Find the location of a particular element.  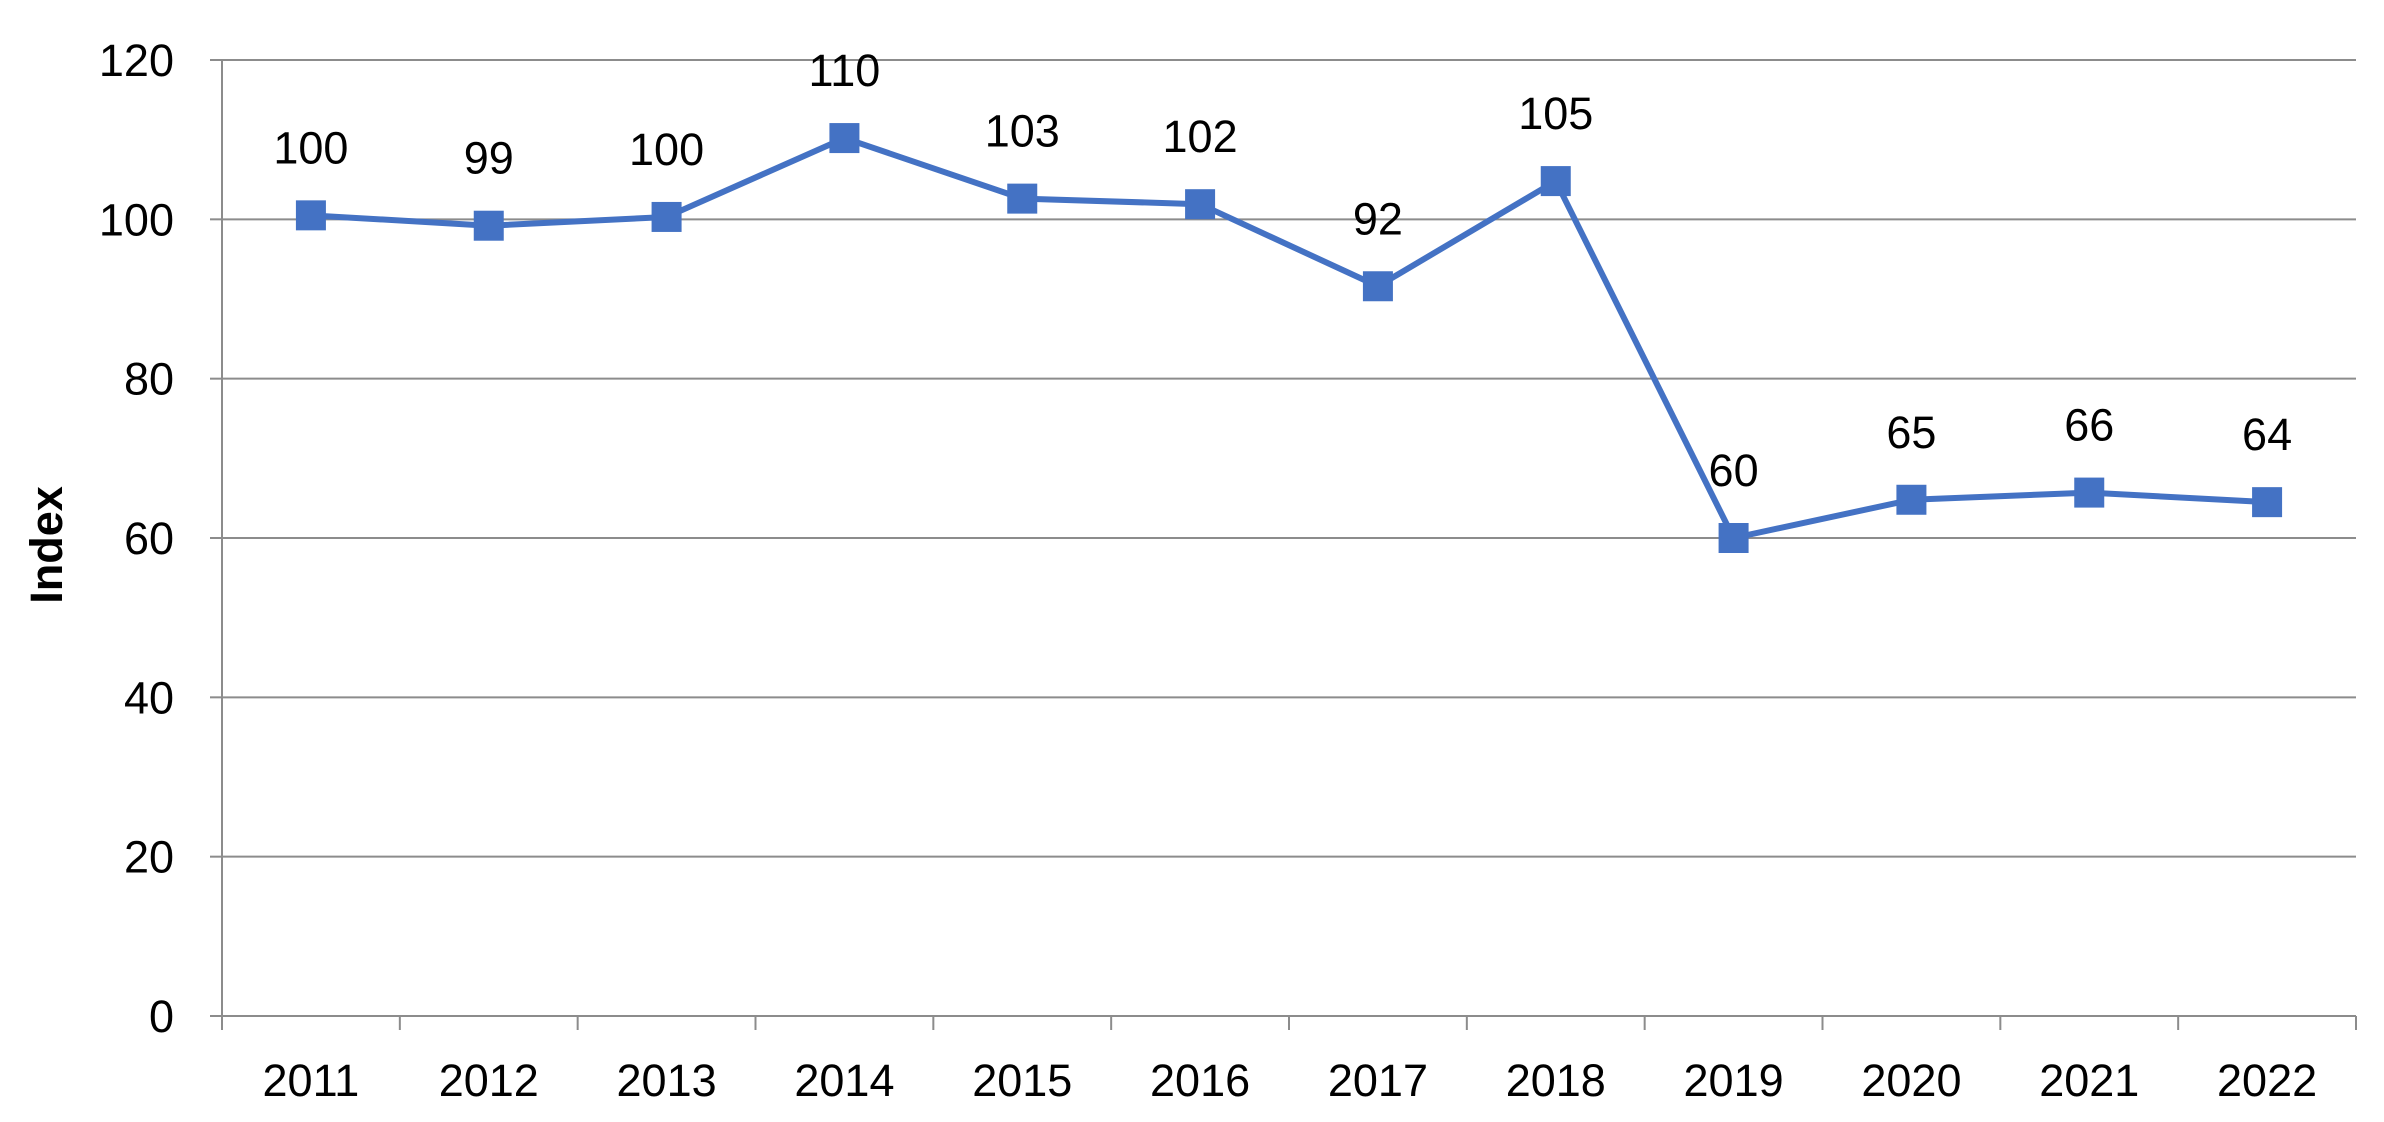

y-tick-label: 80 is located at coordinates (149, 379).